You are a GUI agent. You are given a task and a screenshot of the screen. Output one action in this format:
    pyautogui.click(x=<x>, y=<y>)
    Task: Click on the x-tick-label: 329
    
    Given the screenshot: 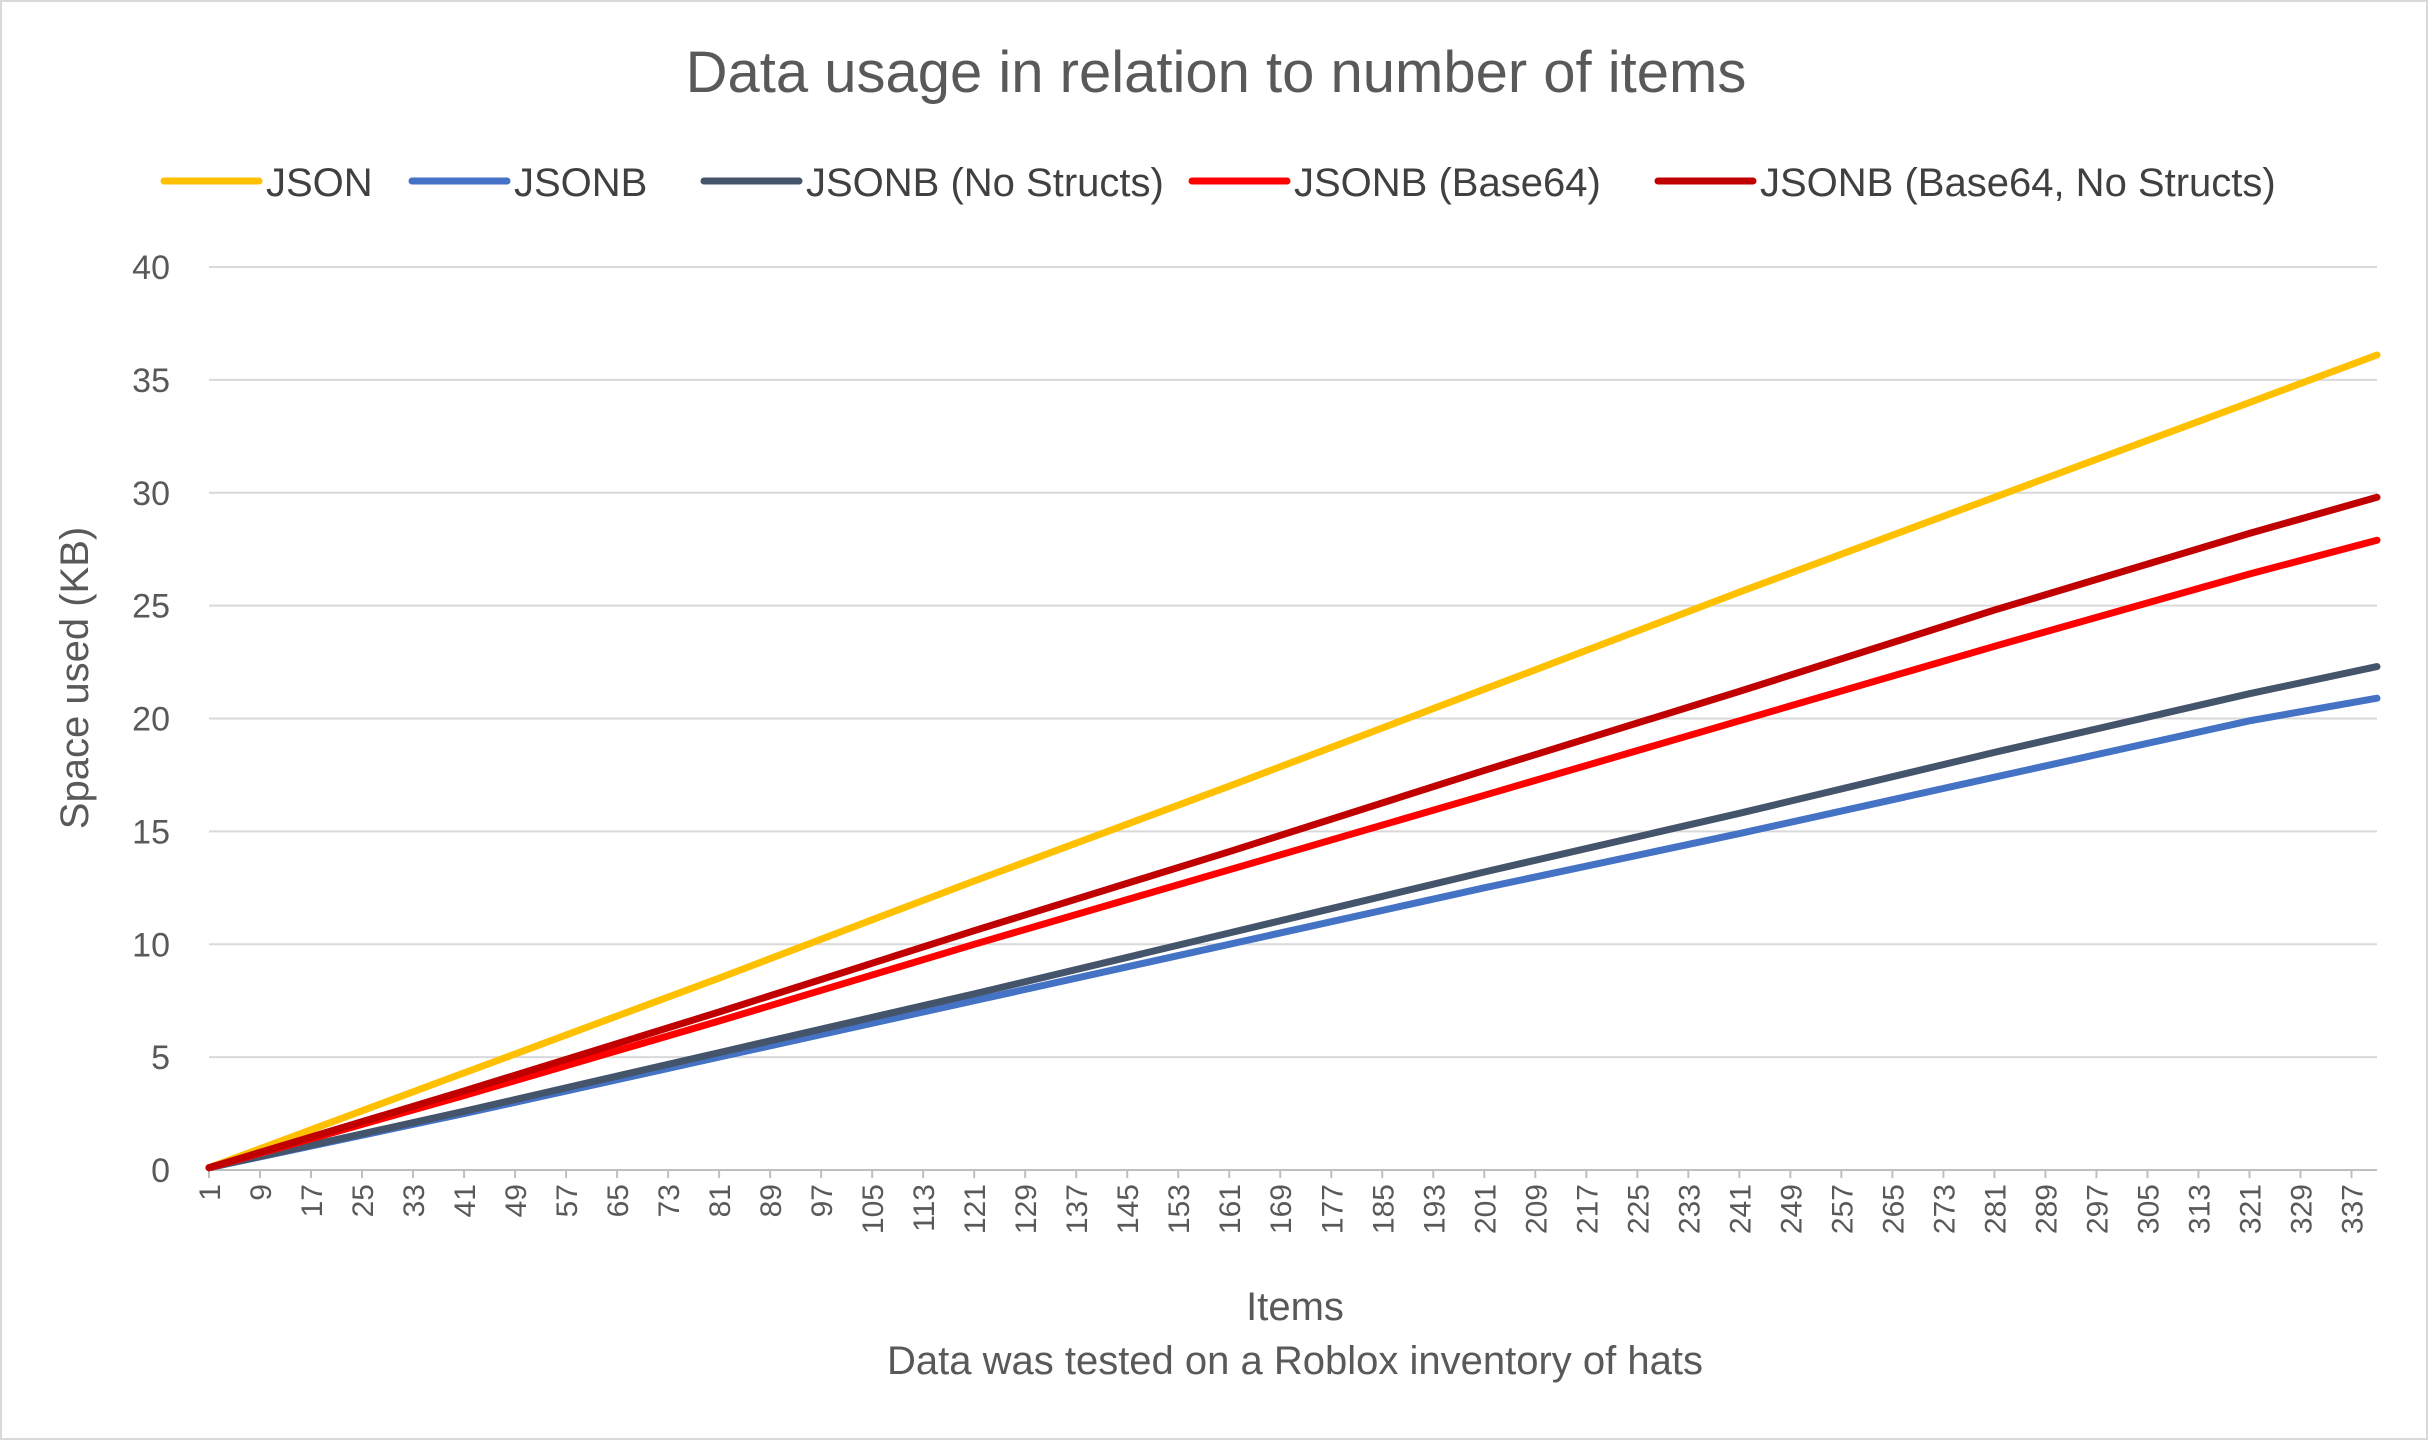 What is the action you would take?
    pyautogui.click(x=2301, y=1209)
    